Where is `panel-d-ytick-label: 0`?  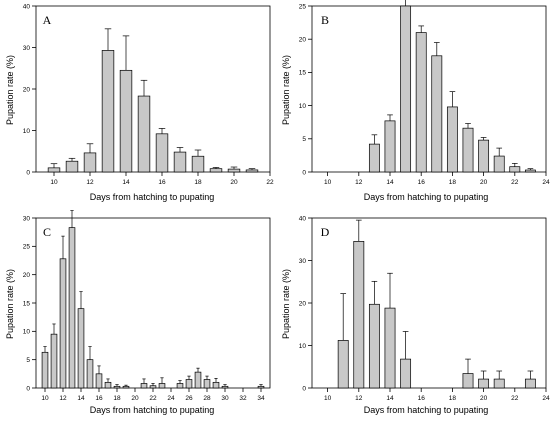
panel-d-ytick-label: 0 is located at coordinates (304, 388).